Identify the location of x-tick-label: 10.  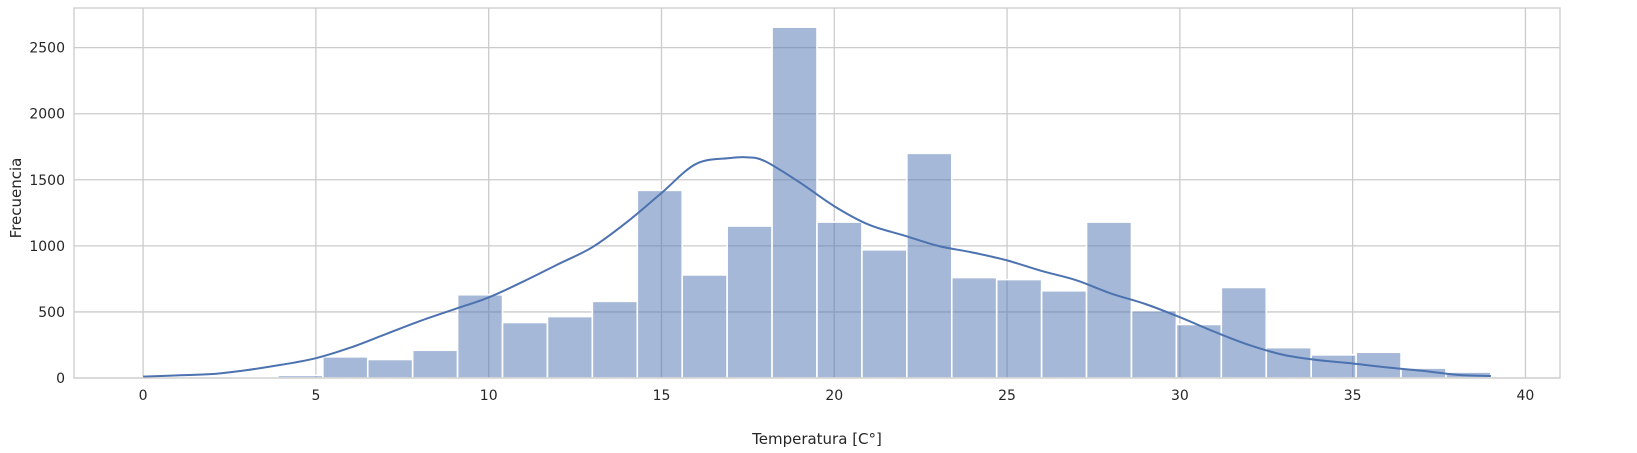
(489, 396).